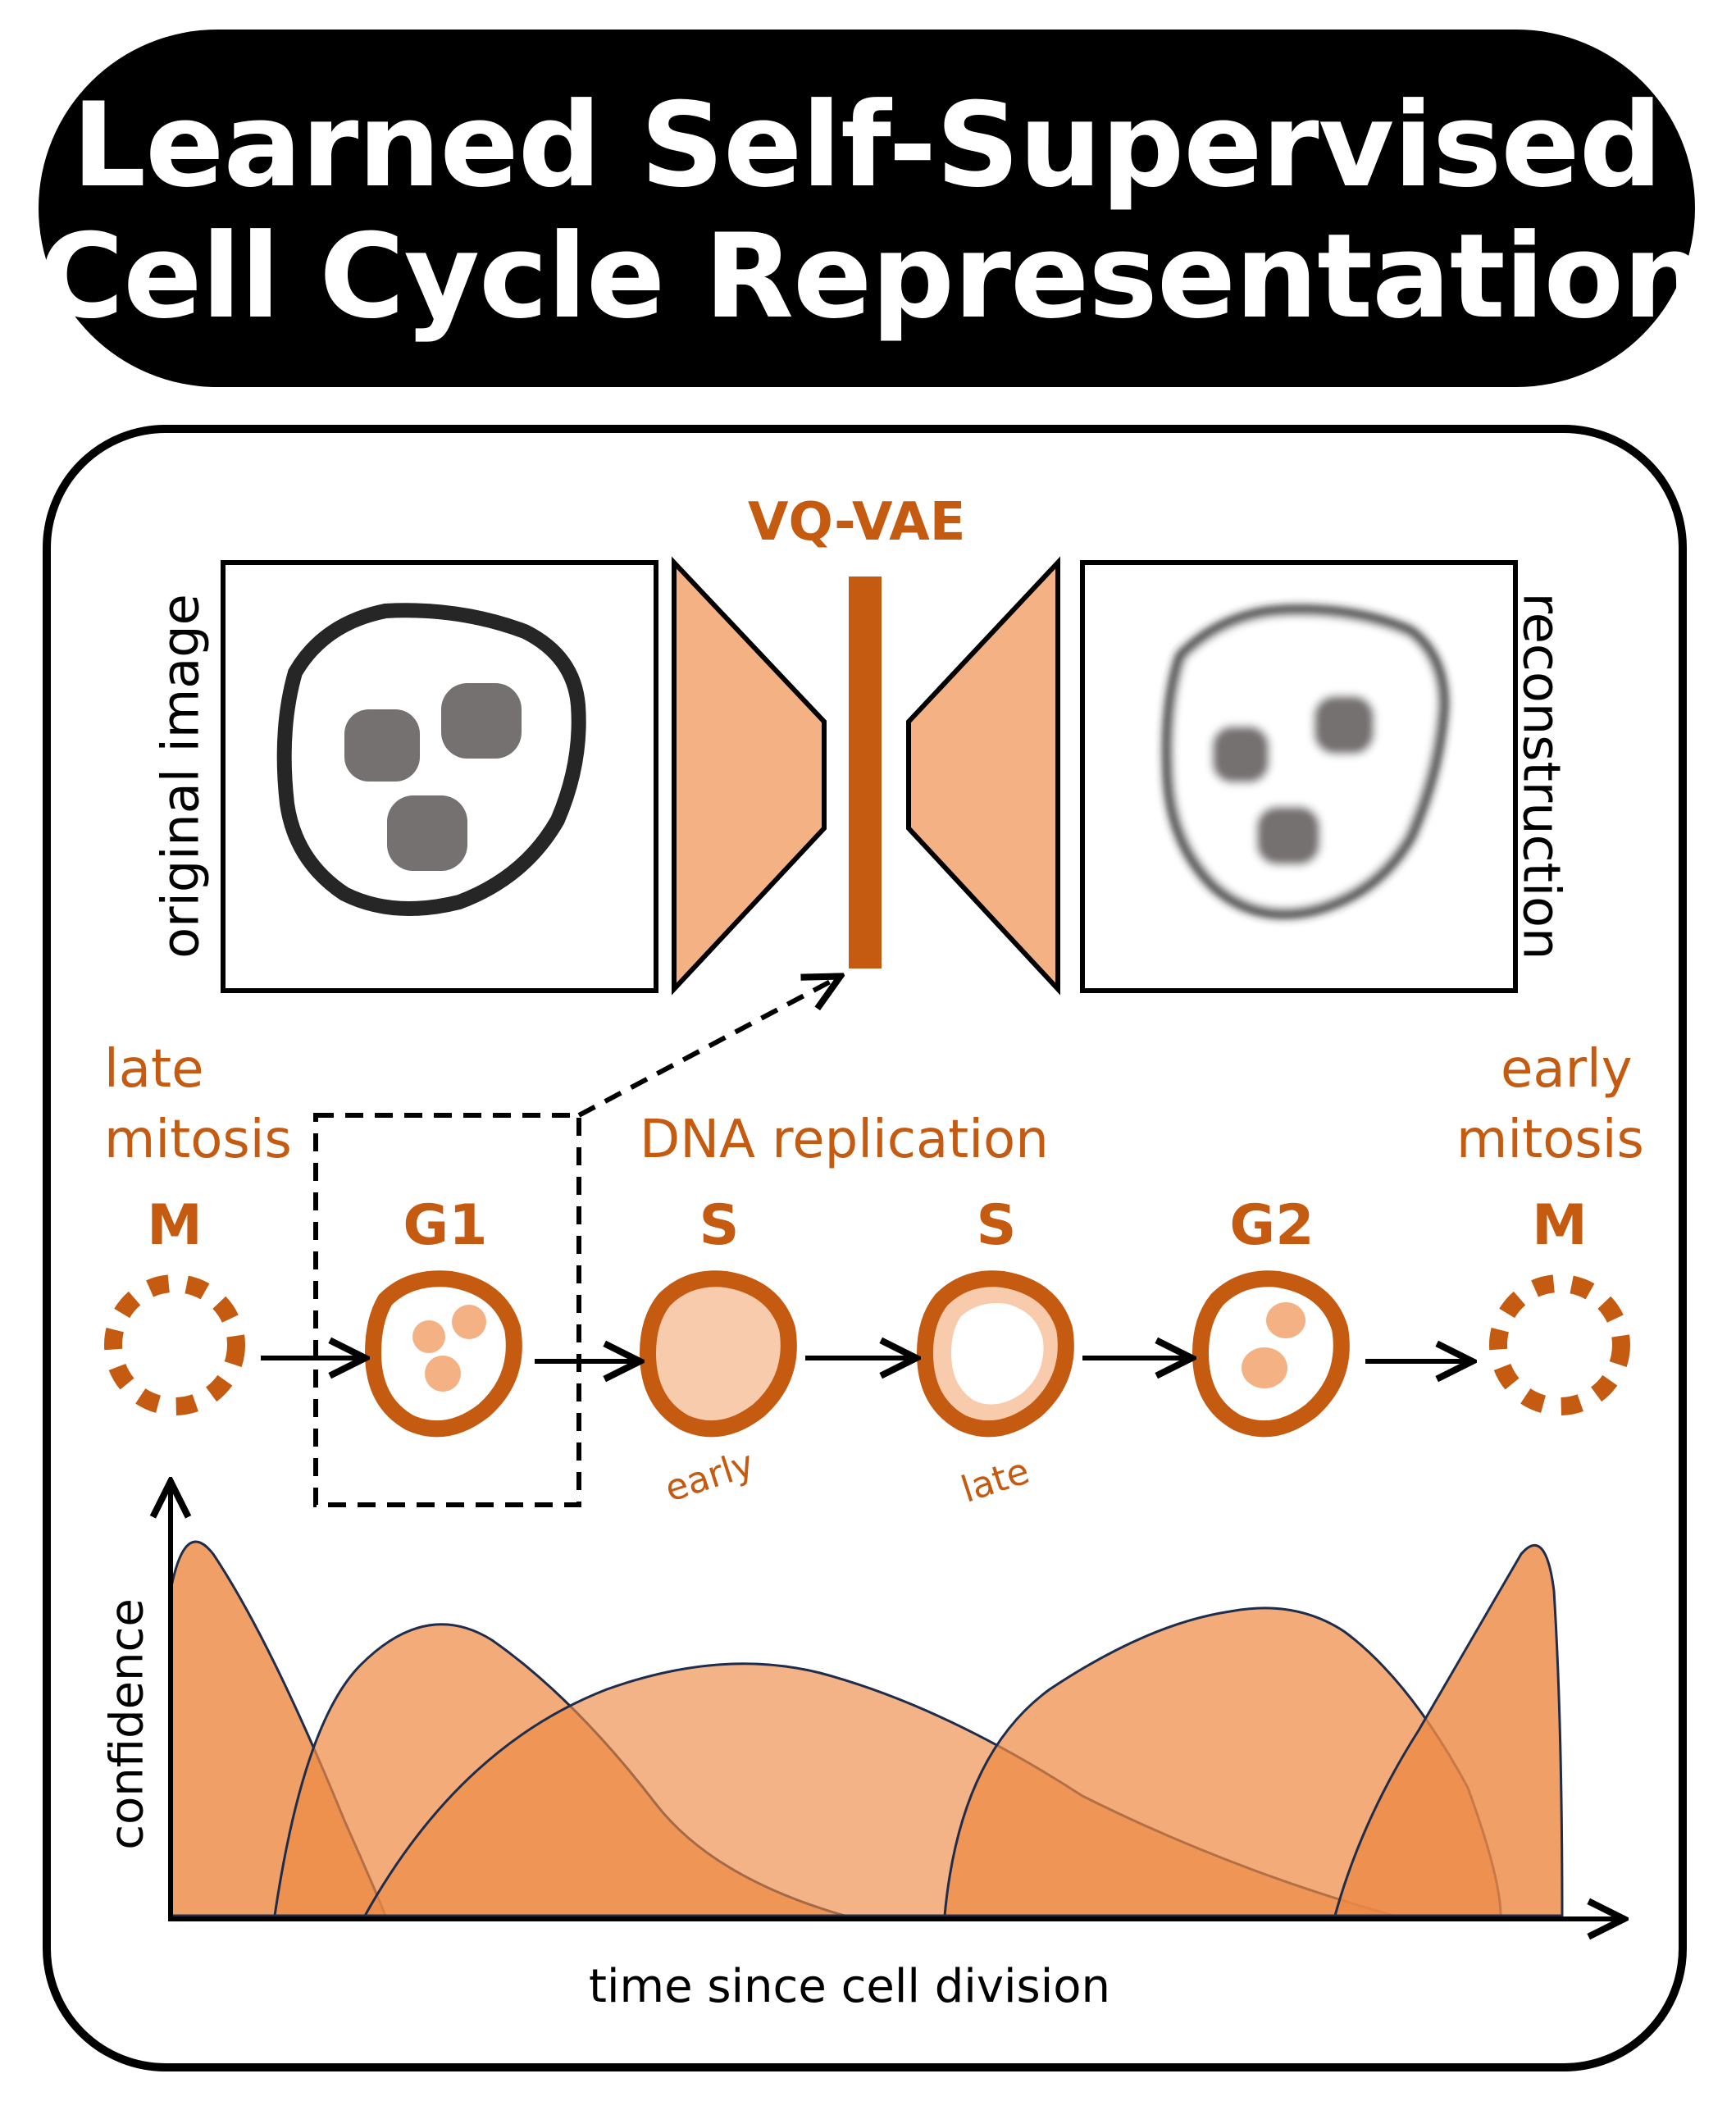 The image size is (1736, 2101). Describe the element at coordinates (1559, 1344) in the screenshot. I see `mitosis-cell-right` at that location.